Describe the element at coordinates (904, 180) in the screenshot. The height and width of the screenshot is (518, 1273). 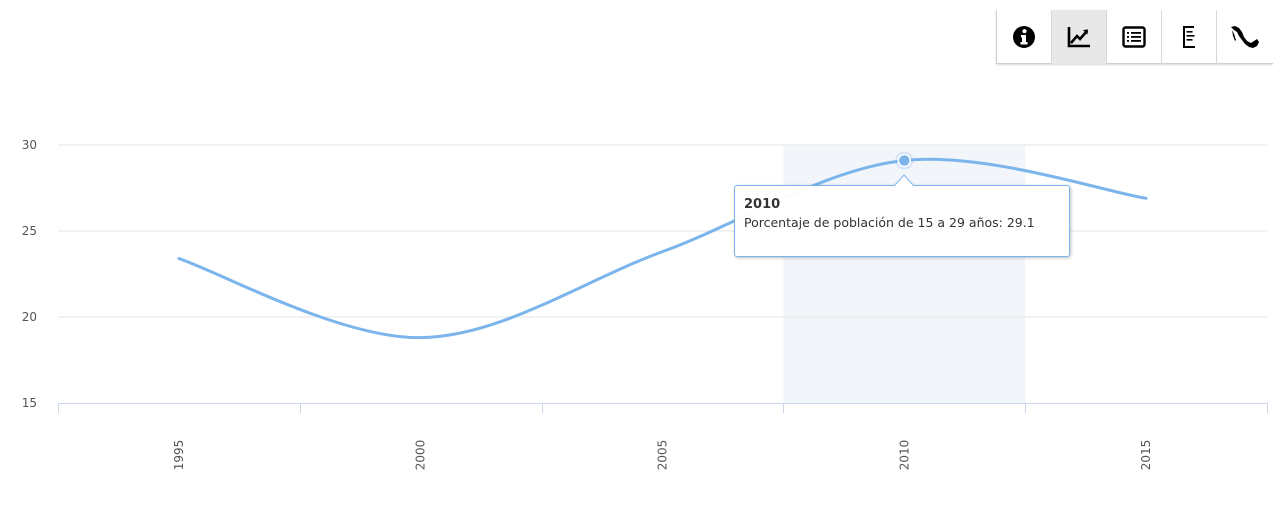
I see `tooltip-pointer` at that location.